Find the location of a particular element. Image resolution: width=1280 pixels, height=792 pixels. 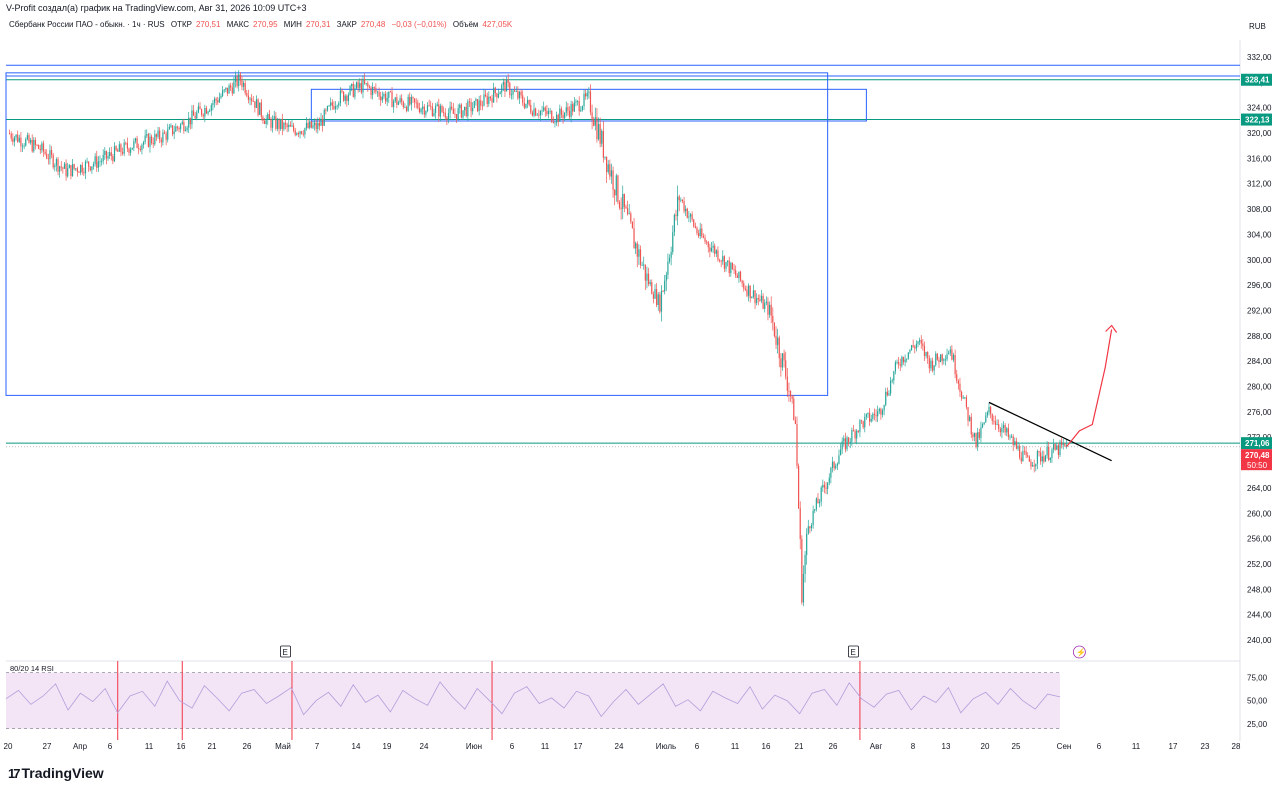

y-tick-label: 284,00 is located at coordinates (1259, 361).